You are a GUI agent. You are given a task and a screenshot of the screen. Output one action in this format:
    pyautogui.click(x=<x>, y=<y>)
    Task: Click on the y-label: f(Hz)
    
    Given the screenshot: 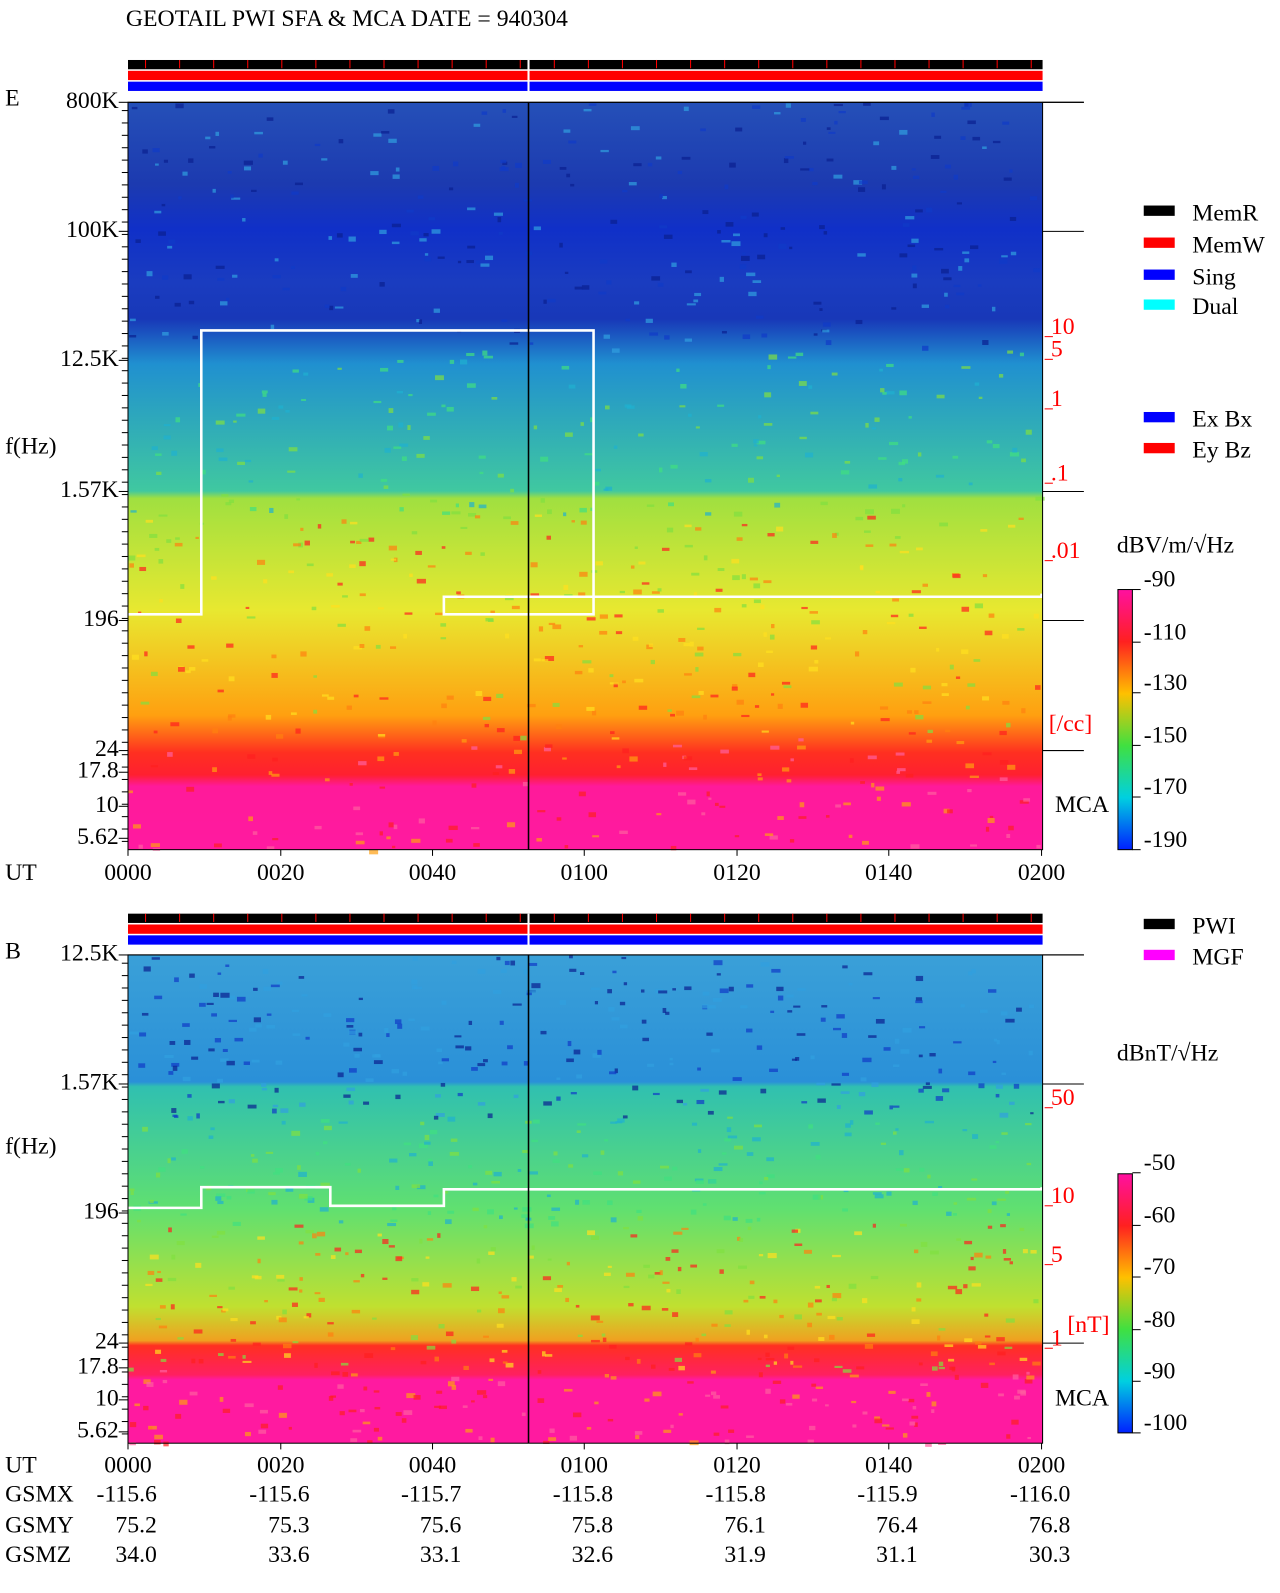 What is the action you would take?
    pyautogui.click(x=30, y=447)
    